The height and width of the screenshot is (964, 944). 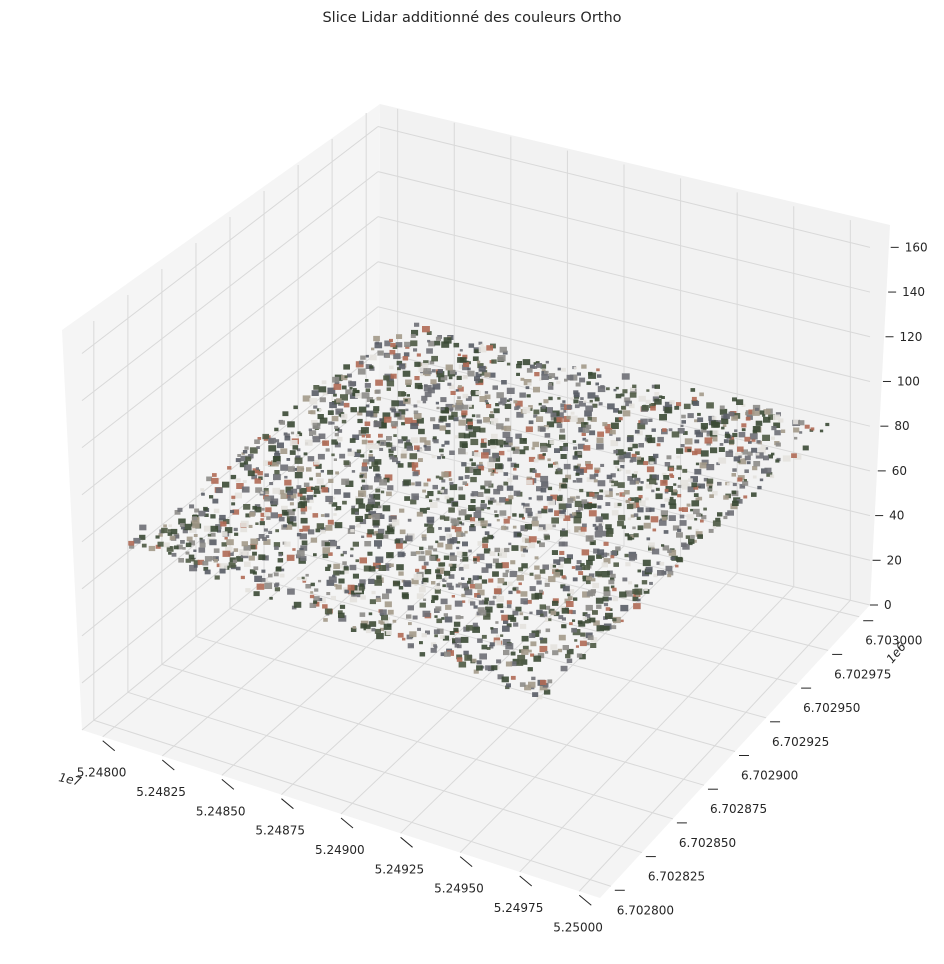 I want to click on back-grid-horizontal, so click(x=624, y=546).